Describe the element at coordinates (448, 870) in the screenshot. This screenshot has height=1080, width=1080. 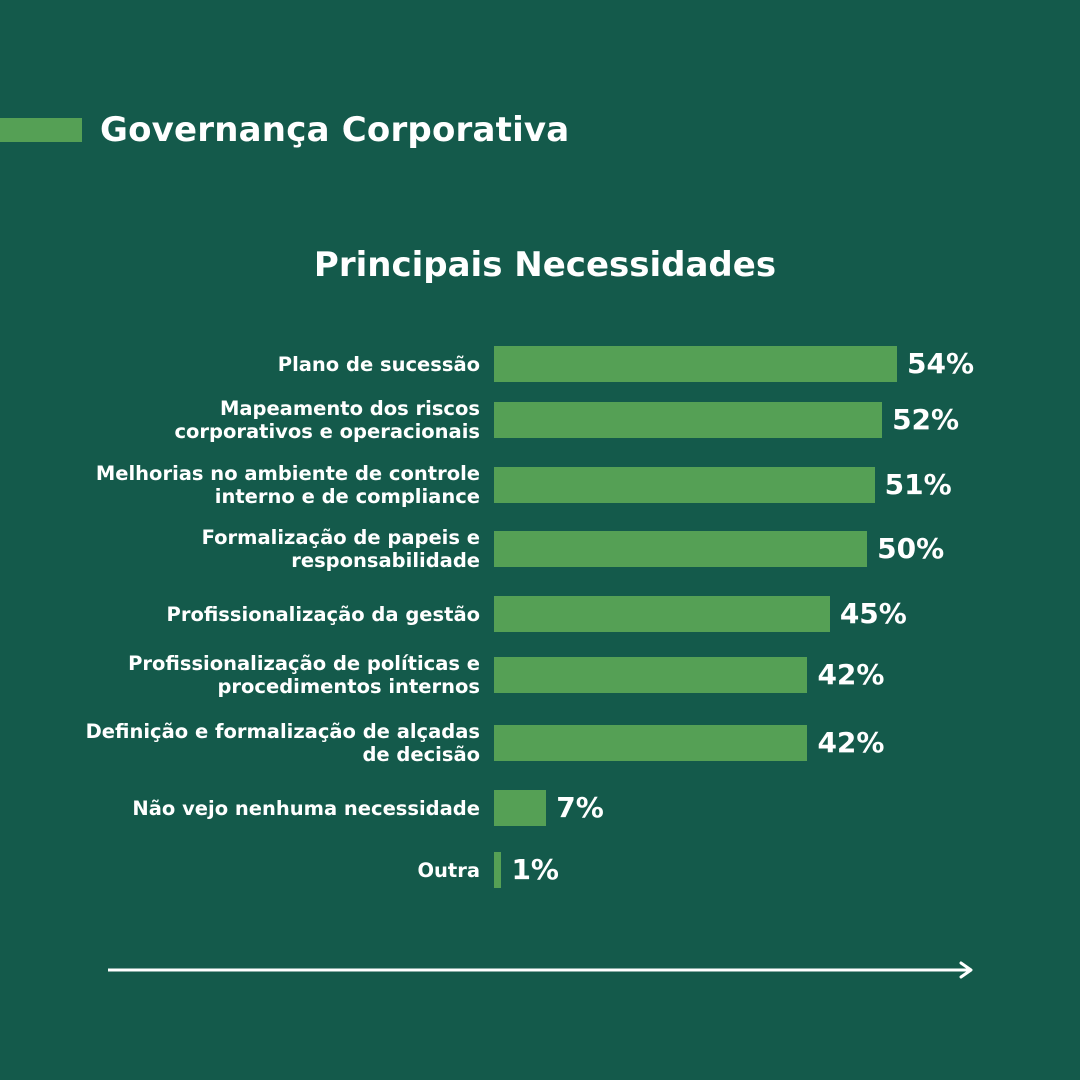
I see `category-label: Outra` at that location.